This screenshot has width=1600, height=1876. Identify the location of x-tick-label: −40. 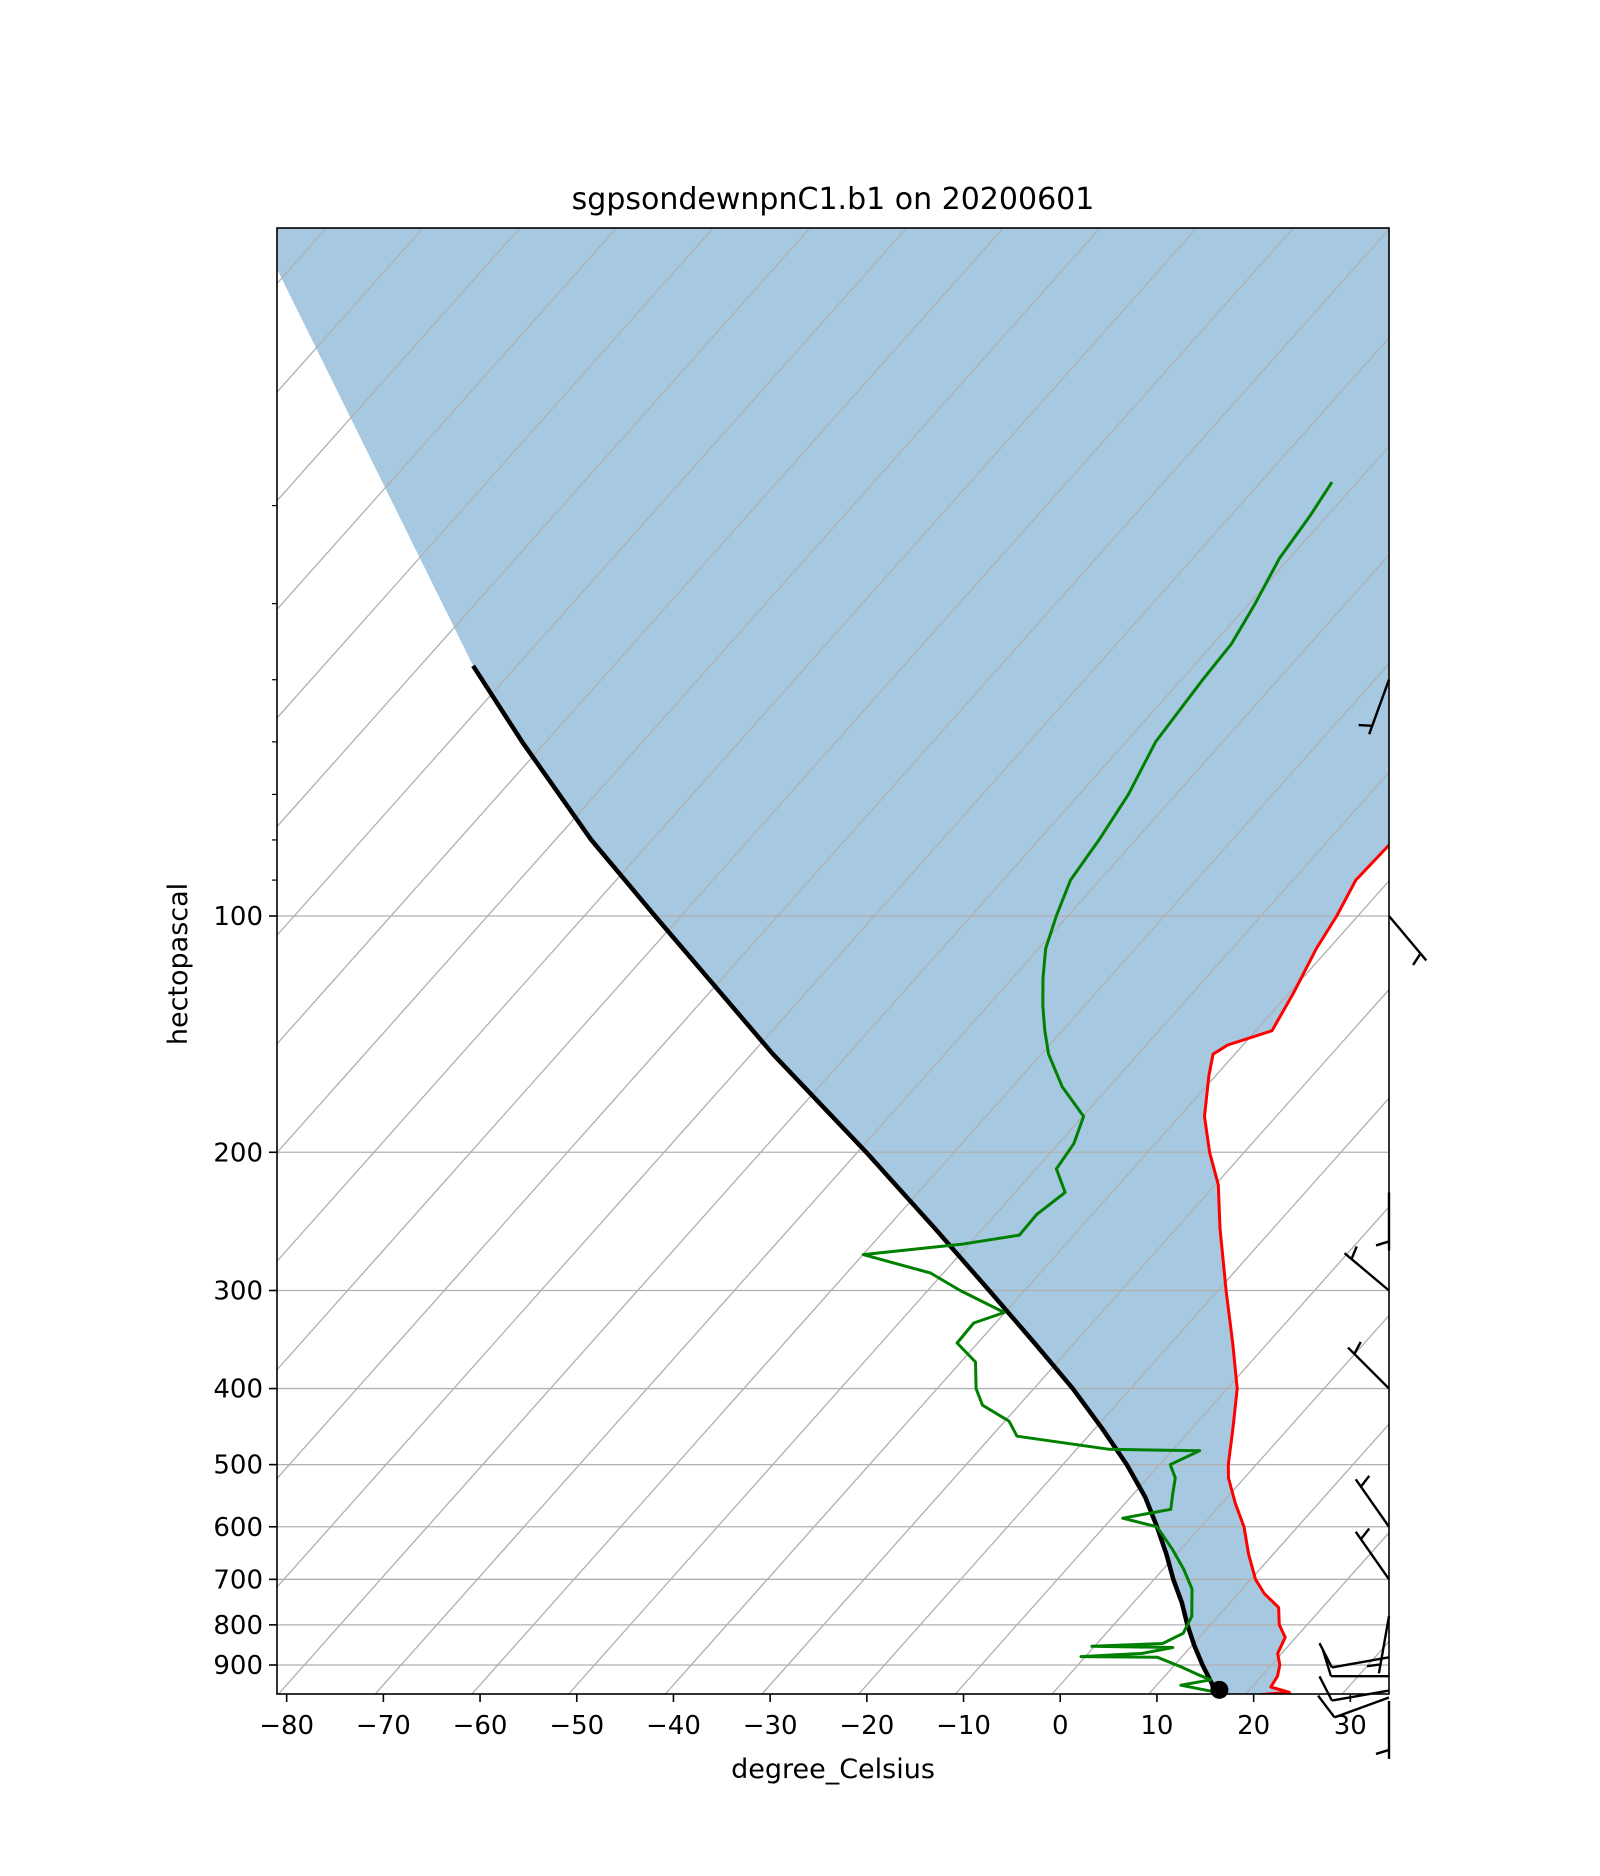
(673, 1726).